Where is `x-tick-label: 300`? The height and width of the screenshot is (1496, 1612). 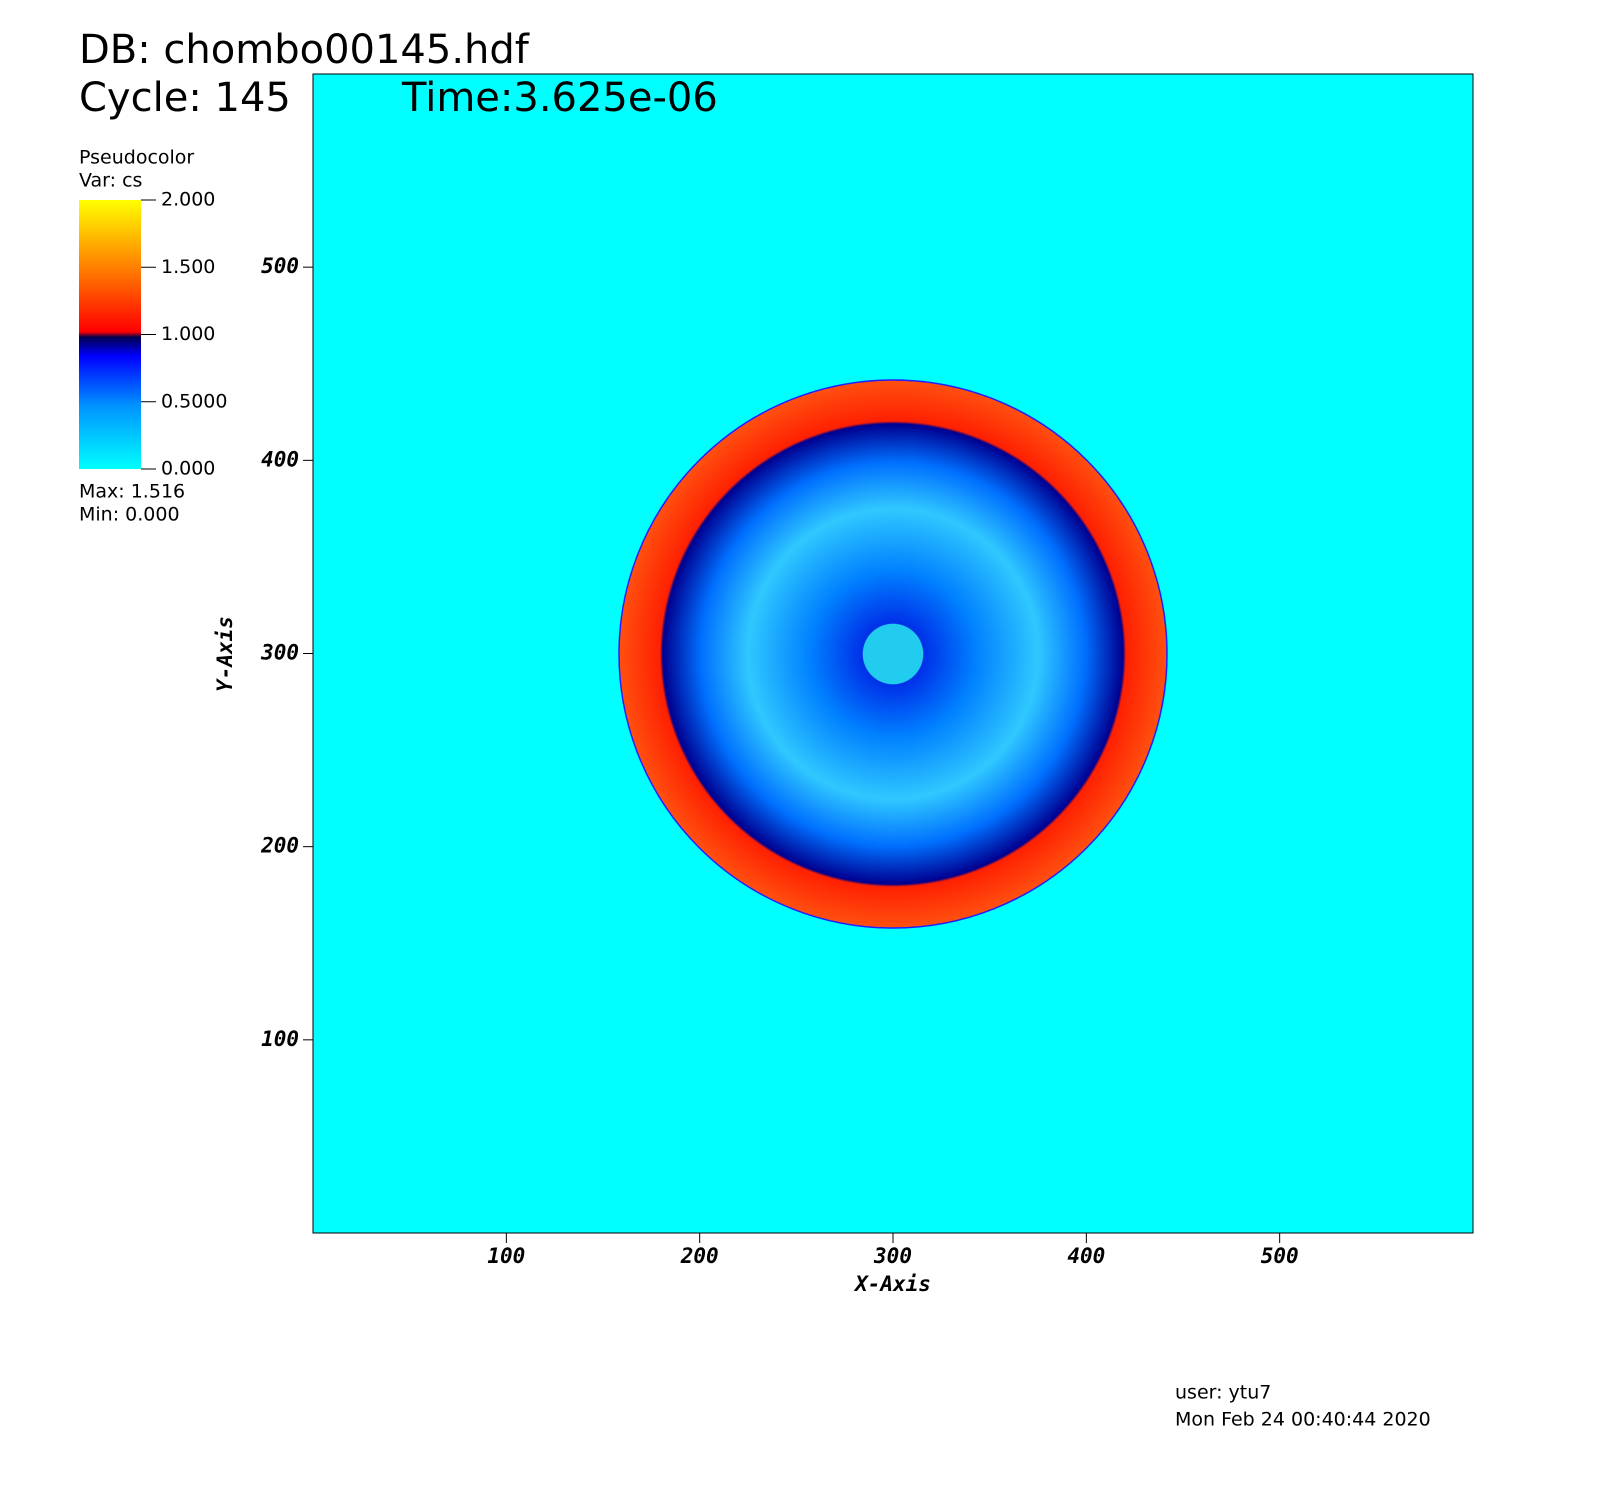 x-tick-label: 300 is located at coordinates (892, 1256).